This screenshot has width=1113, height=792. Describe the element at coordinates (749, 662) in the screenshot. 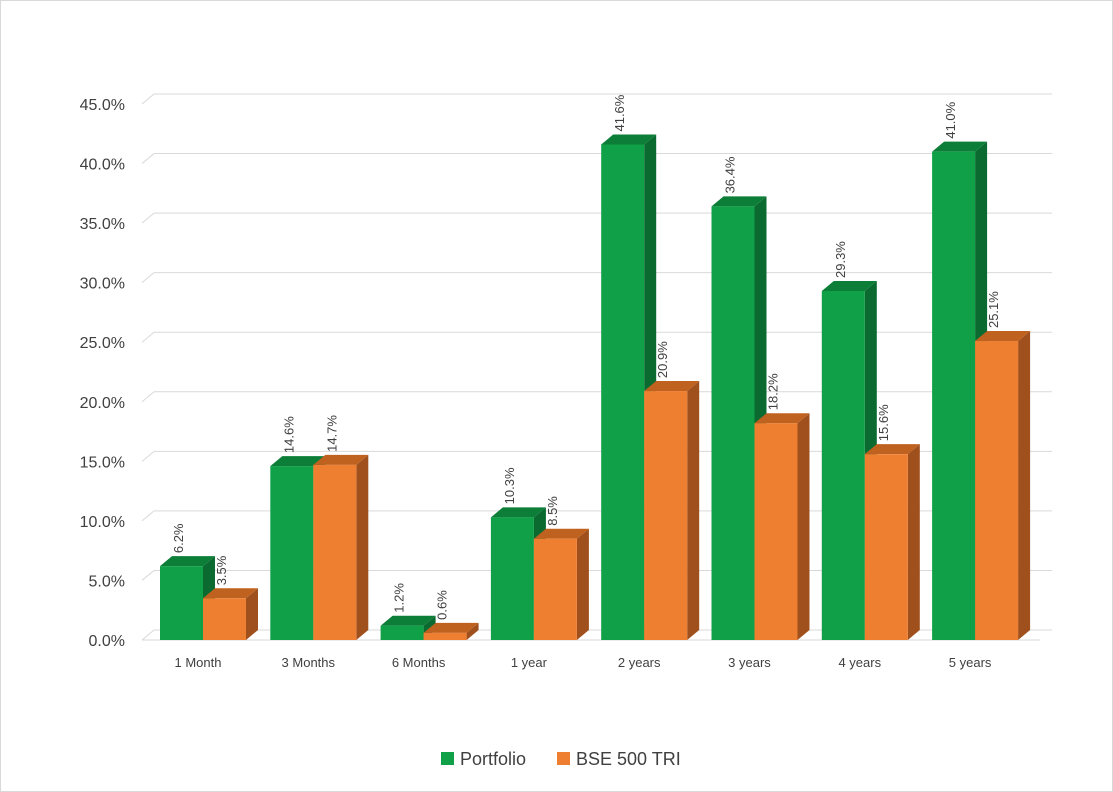

I see `x-tick-label: 3 years` at that location.